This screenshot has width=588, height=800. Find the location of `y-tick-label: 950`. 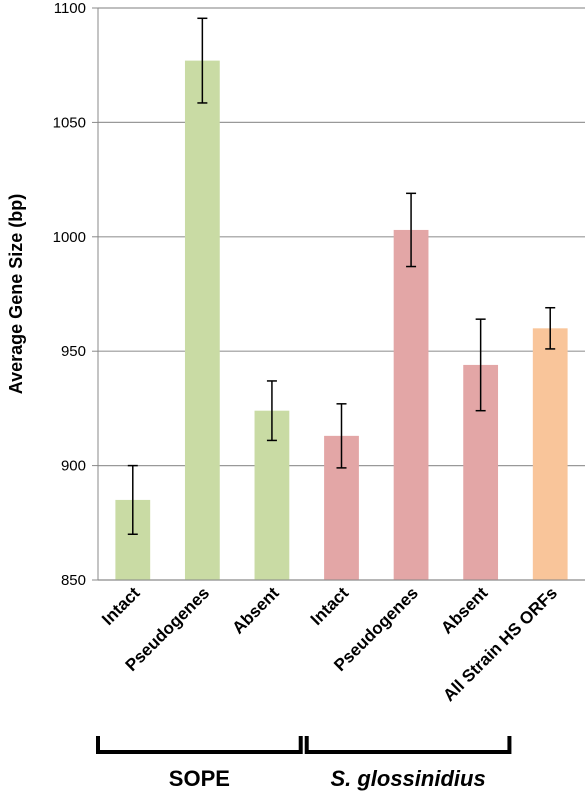

y-tick-label: 950 is located at coordinates (73, 351).